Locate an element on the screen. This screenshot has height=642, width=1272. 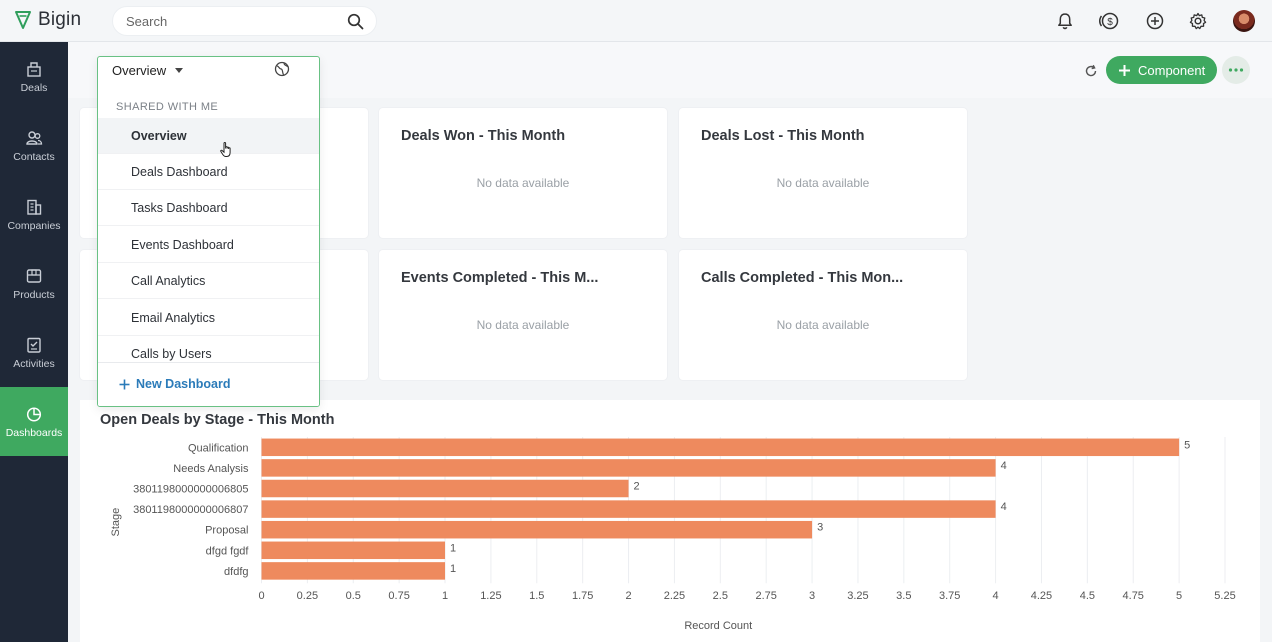
x-tick-label: 0.25 is located at coordinates (307, 596).